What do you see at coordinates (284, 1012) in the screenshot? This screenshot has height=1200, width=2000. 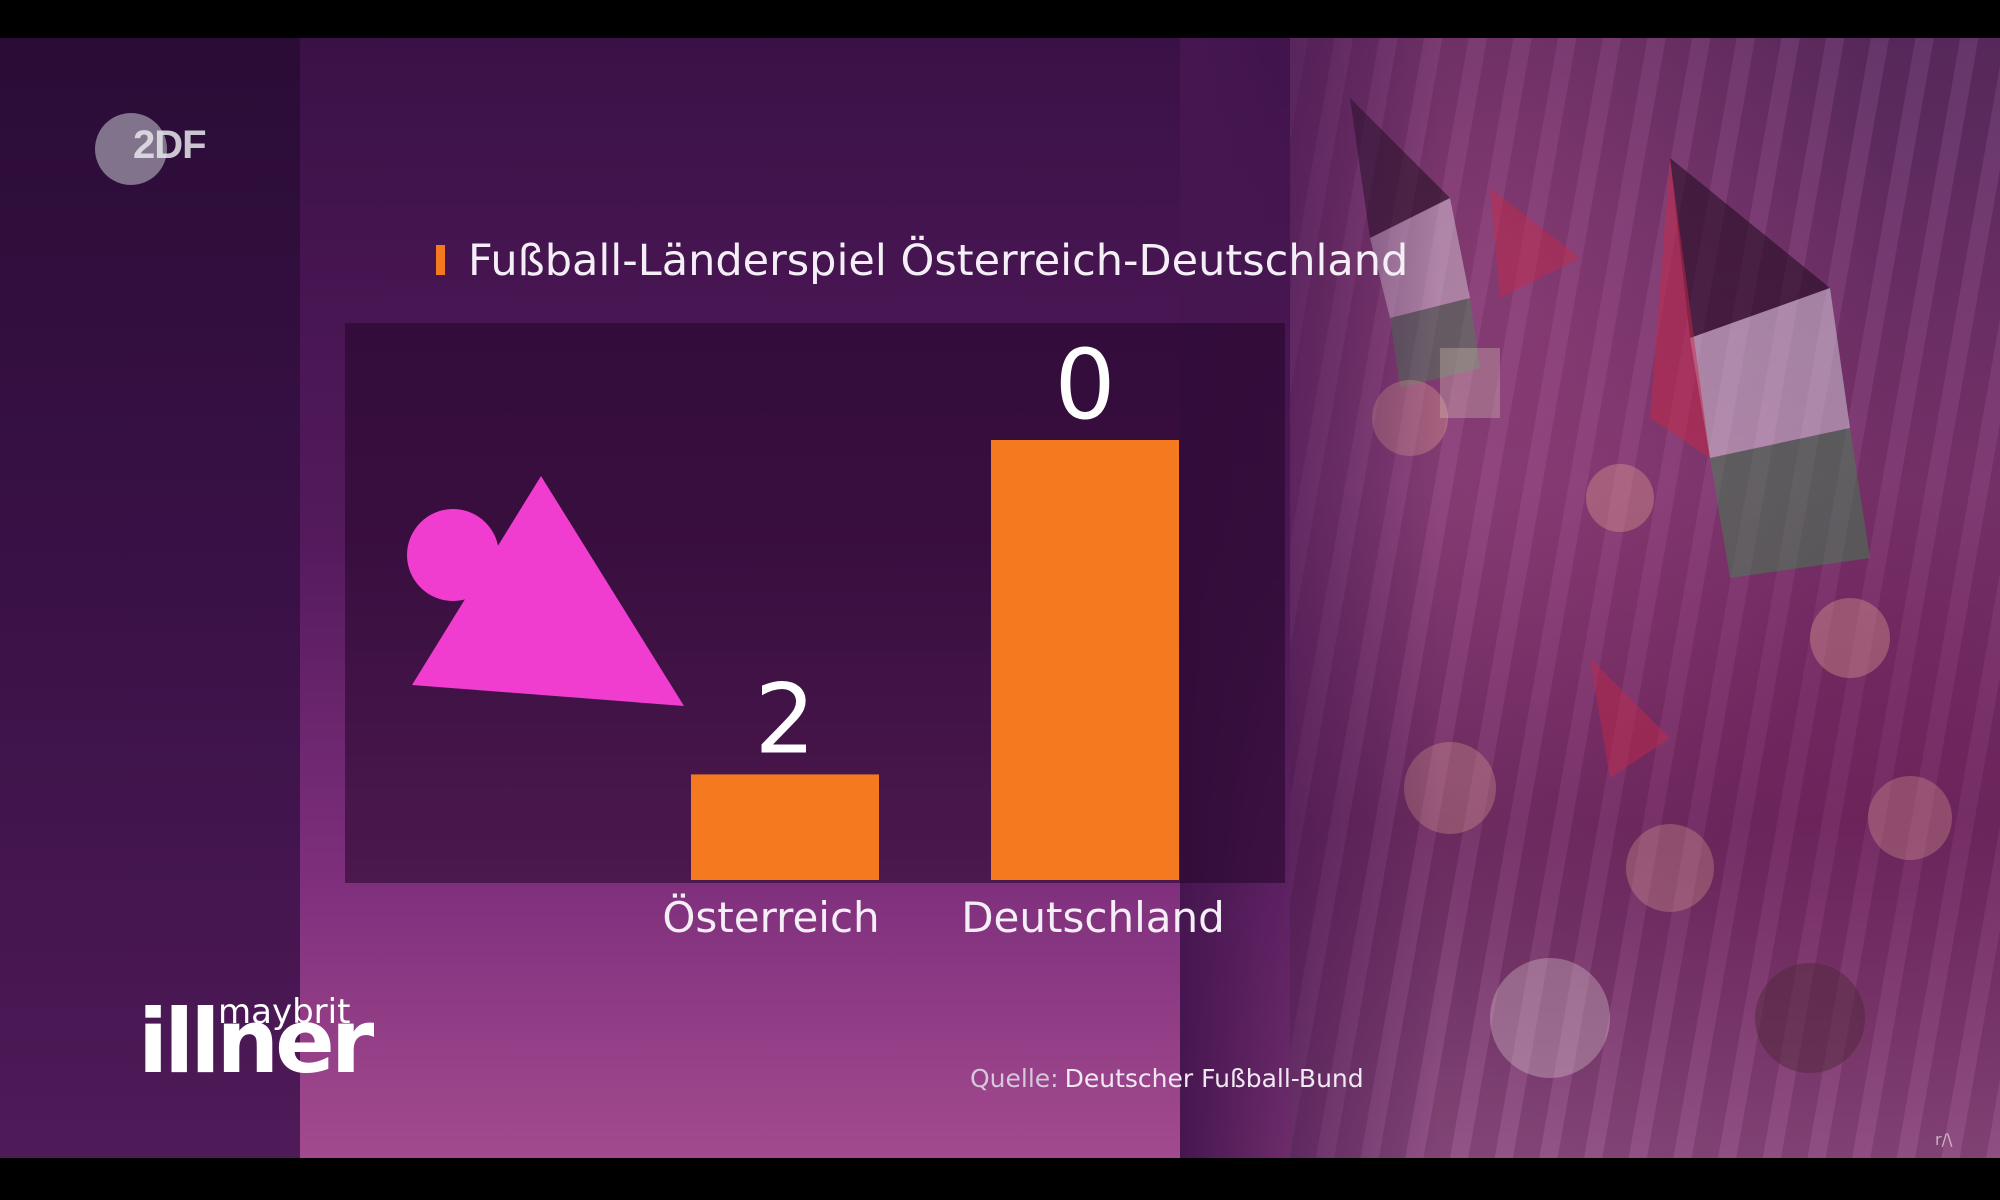 I see `show-logo-first-name: maybrit` at bounding box center [284, 1012].